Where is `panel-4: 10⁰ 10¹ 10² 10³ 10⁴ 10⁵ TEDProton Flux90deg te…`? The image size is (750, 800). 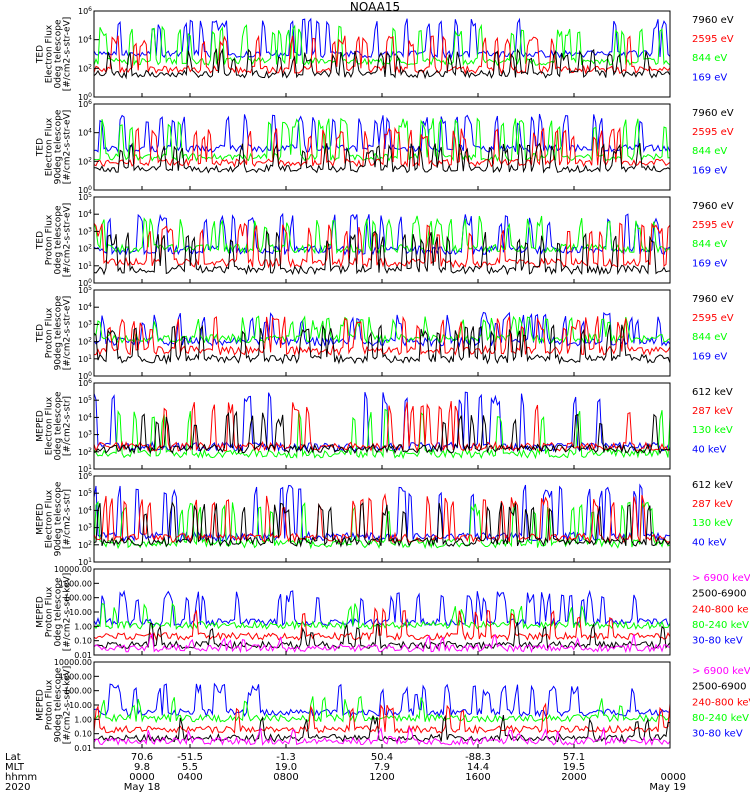
panel-4: 10⁰ 10¹ 10² 10³ 10⁴ 10⁵ TEDProton Flux90deg te… is located at coordinates (385, 333).